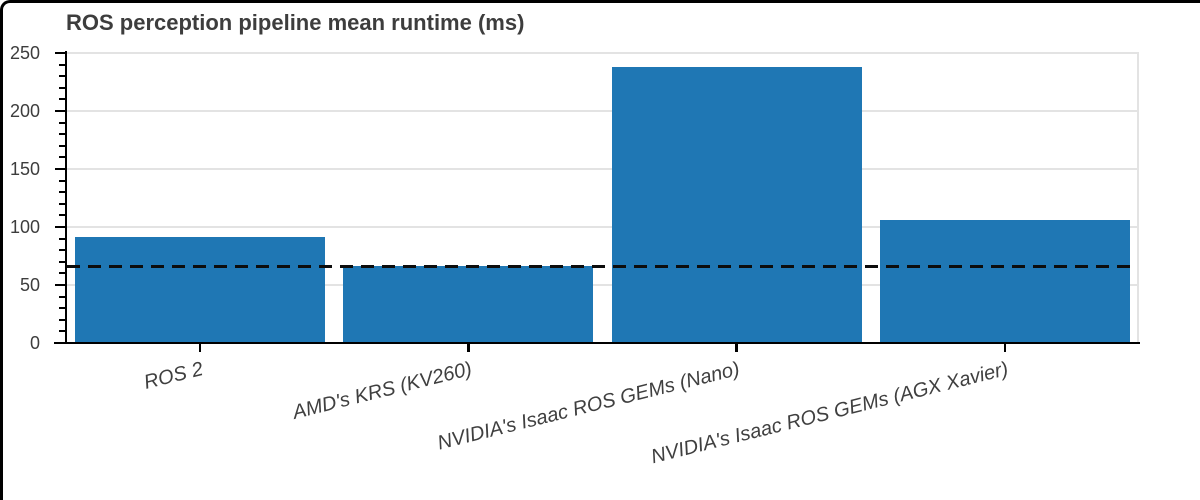  What do you see at coordinates (34, 343) in the screenshot?
I see `y-tick-label: 0` at bounding box center [34, 343].